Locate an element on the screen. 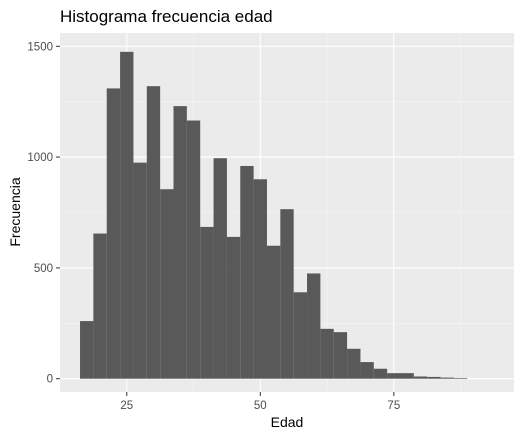 Image resolution: width=523 pixels, height=438 pixels. x-tick-label: 25 is located at coordinates (126, 406).